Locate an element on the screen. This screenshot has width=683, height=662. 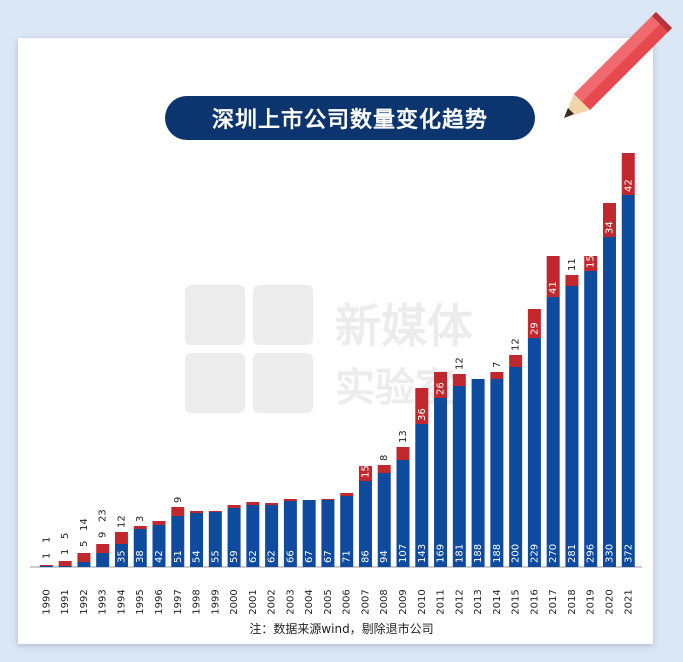
data-label-existing: 372 is located at coordinates (628, 553).